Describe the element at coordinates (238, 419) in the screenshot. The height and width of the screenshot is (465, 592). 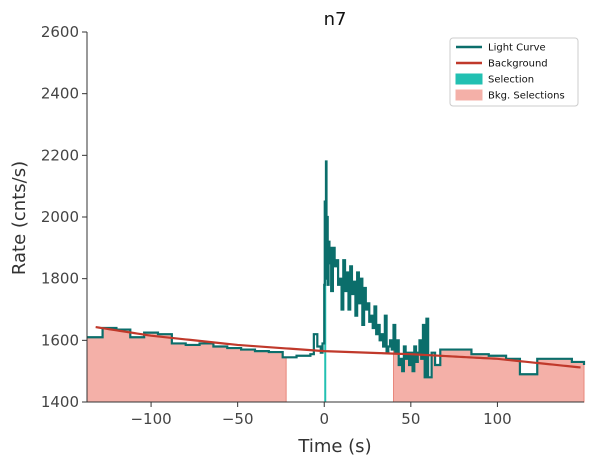
I see `x-tick-label: −50` at that location.